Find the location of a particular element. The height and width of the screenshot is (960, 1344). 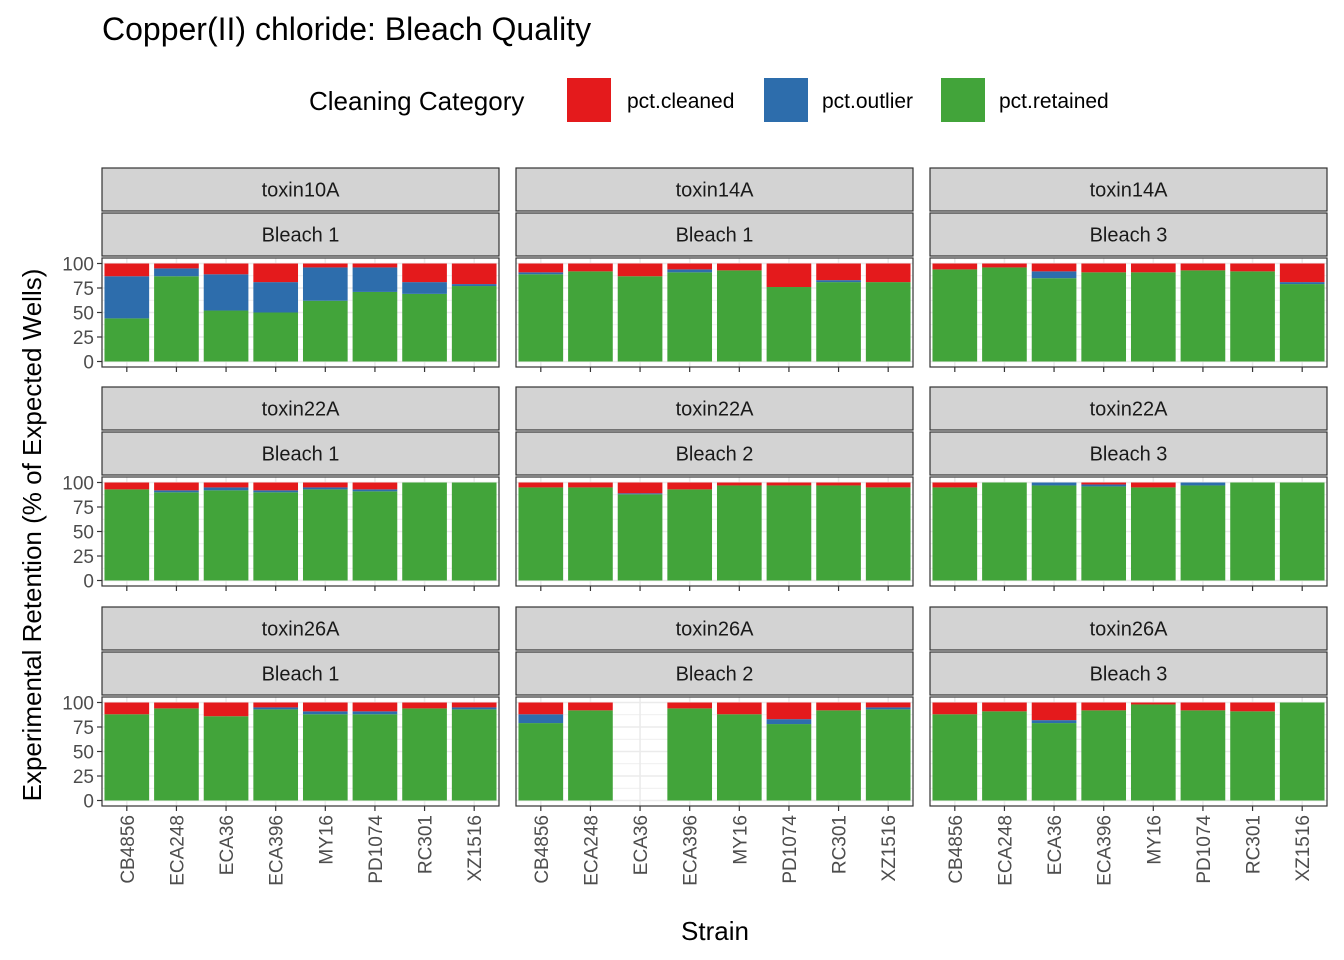

x-tick-label: PD1074 is located at coordinates (376, 849).